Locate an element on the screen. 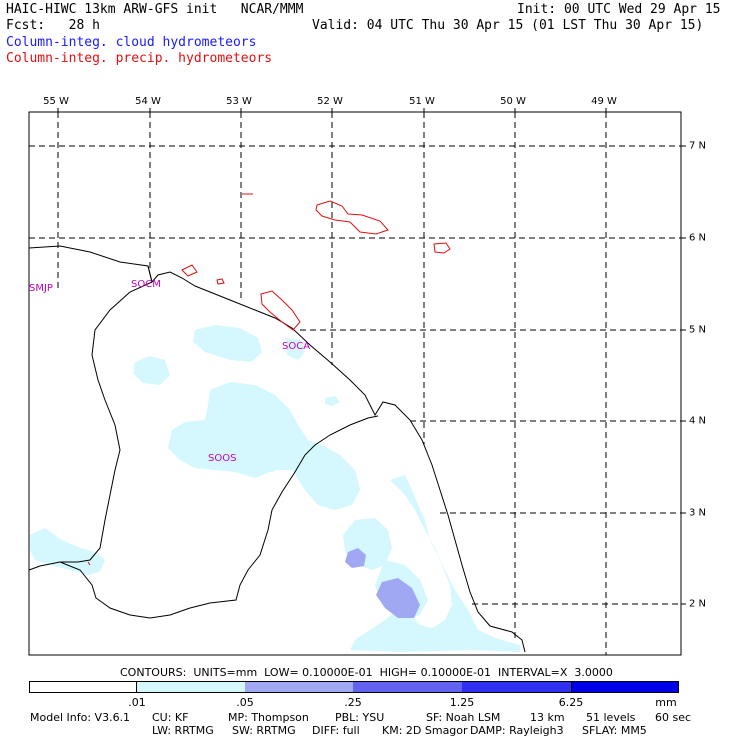 This screenshot has width=740, height=740. model-damp: DAMP: Rayleigh3 is located at coordinates (517, 730).